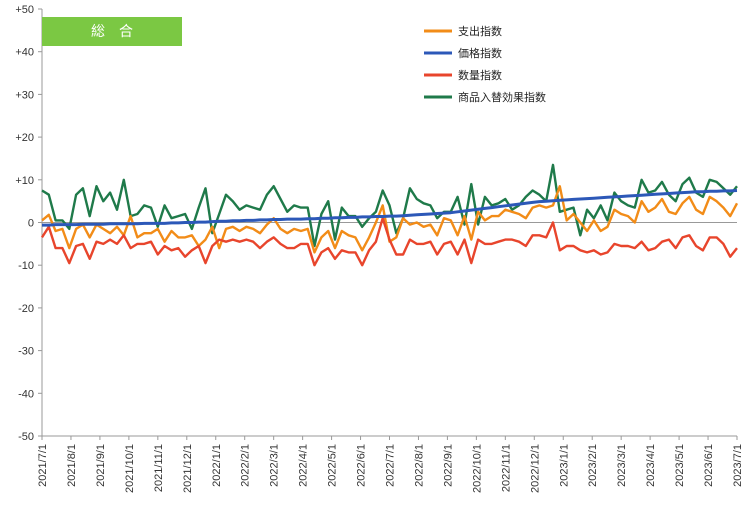 The height and width of the screenshot is (510, 742). I want to click on y-tick-label: +30, so click(24, 95).